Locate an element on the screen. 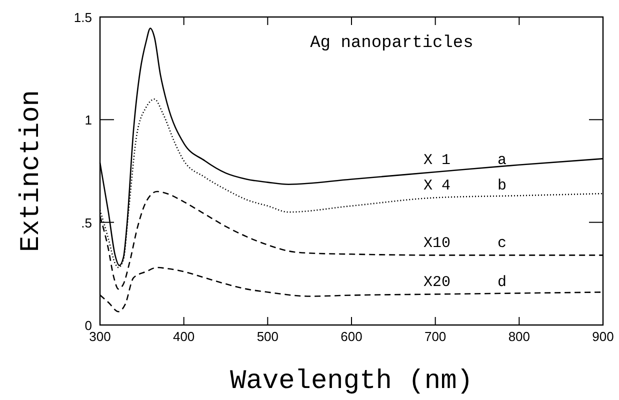 The width and height of the screenshot is (619, 400). y-tick-label: .5 is located at coordinates (86, 222).